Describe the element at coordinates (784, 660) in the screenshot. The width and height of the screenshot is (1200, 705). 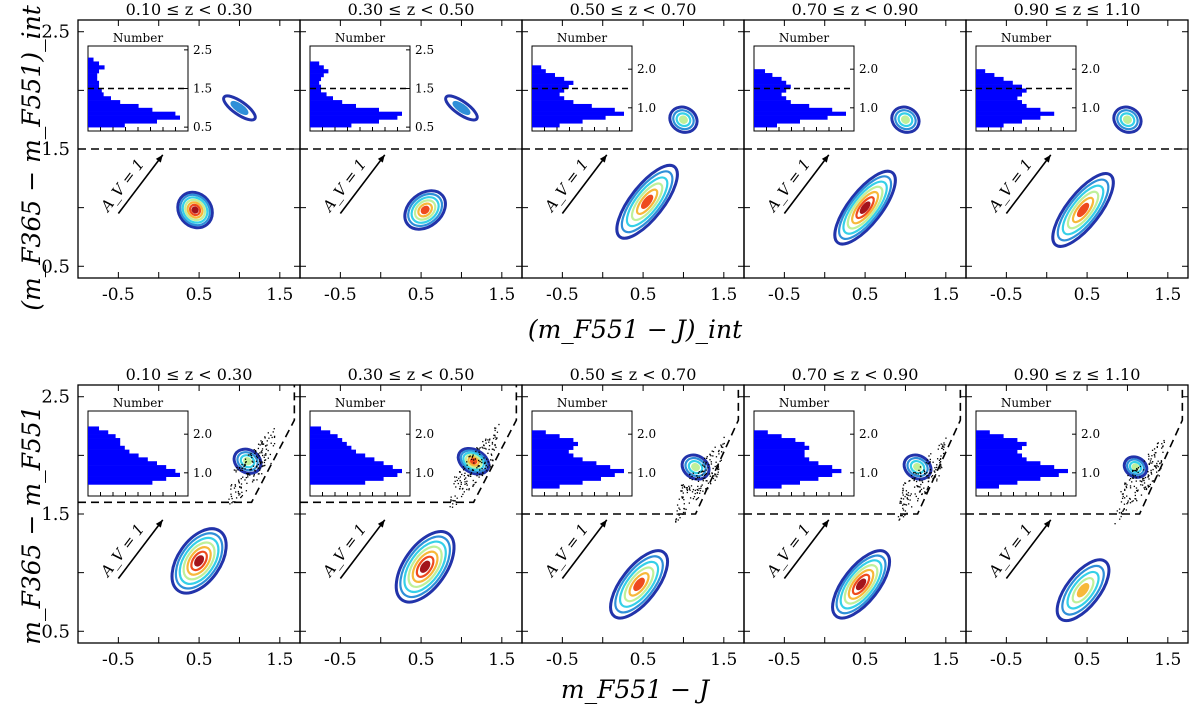
I see `x-tick-label: -0.5` at that location.